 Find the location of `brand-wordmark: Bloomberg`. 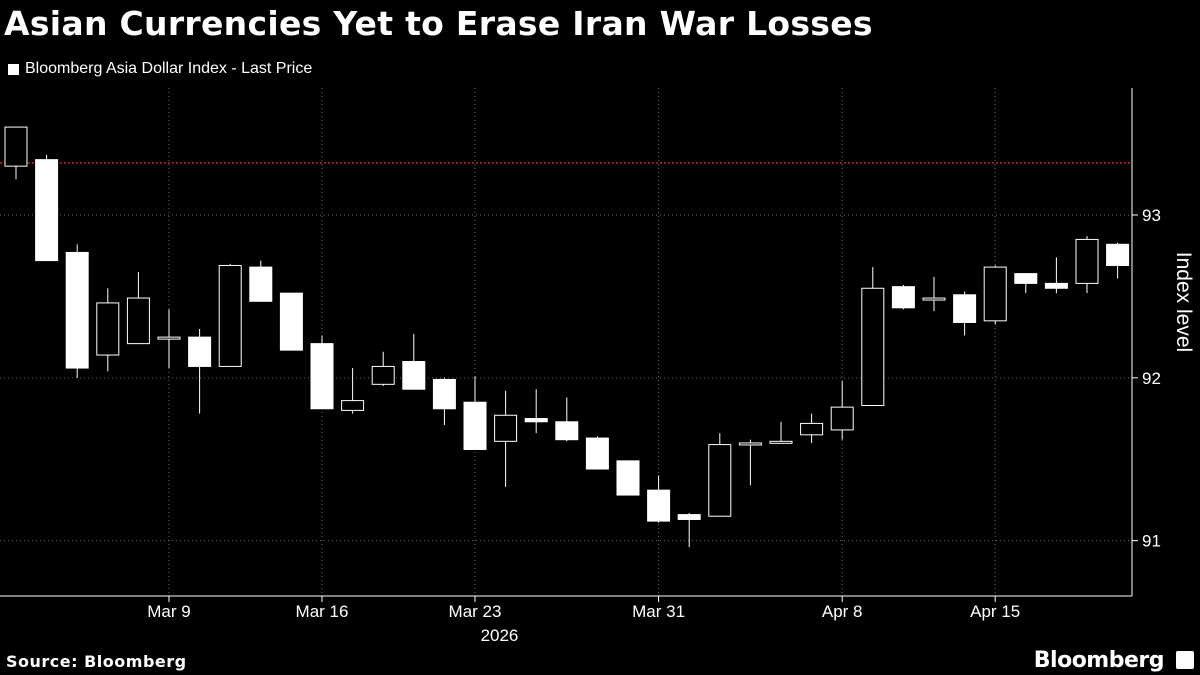

brand-wordmark: Bloomberg is located at coordinates (1099, 660).